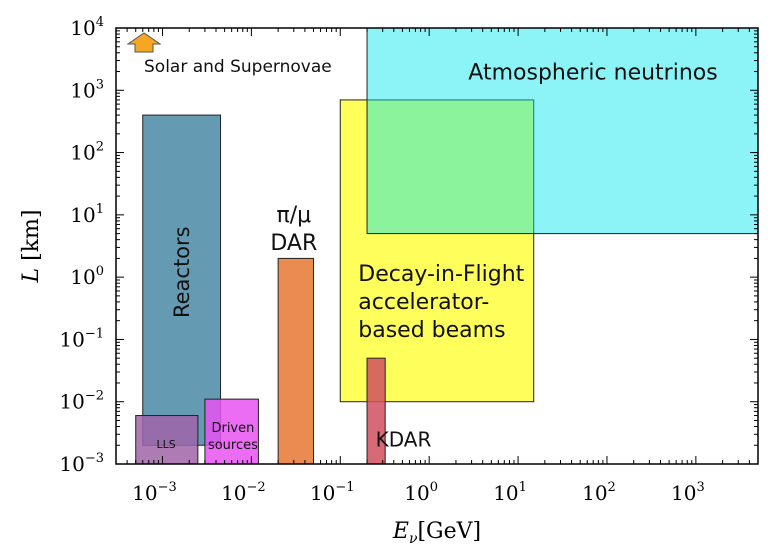 This screenshot has width=771, height=552. What do you see at coordinates (510, 492) in the screenshot?
I see `x-tick-label: 10¹` at bounding box center [510, 492].